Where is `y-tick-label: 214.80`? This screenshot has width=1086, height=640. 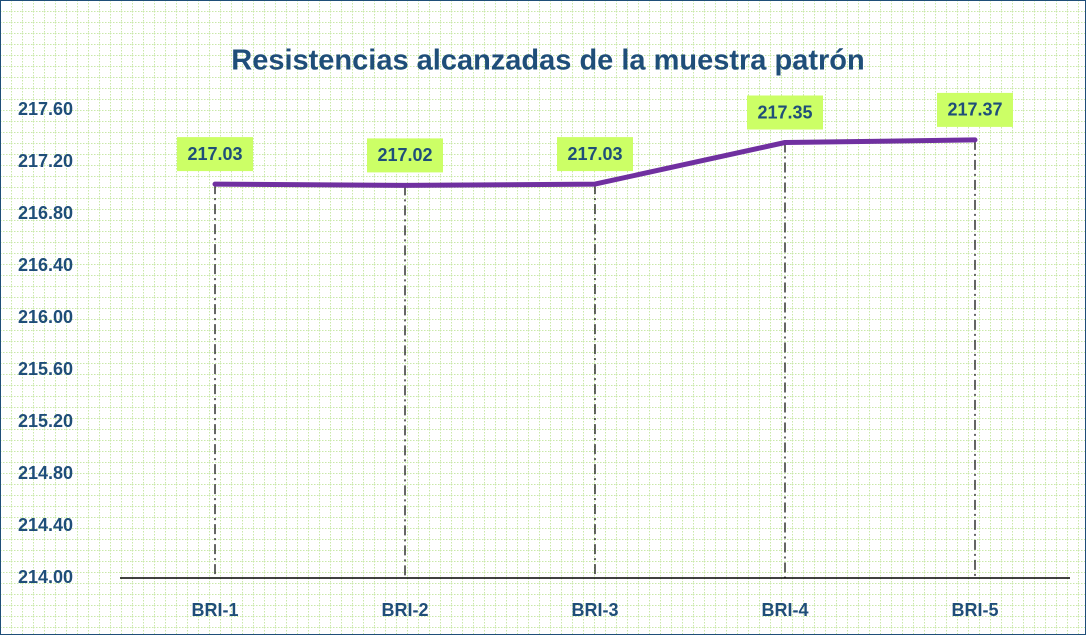 y-tick-label: 214.80 is located at coordinates (45, 473).